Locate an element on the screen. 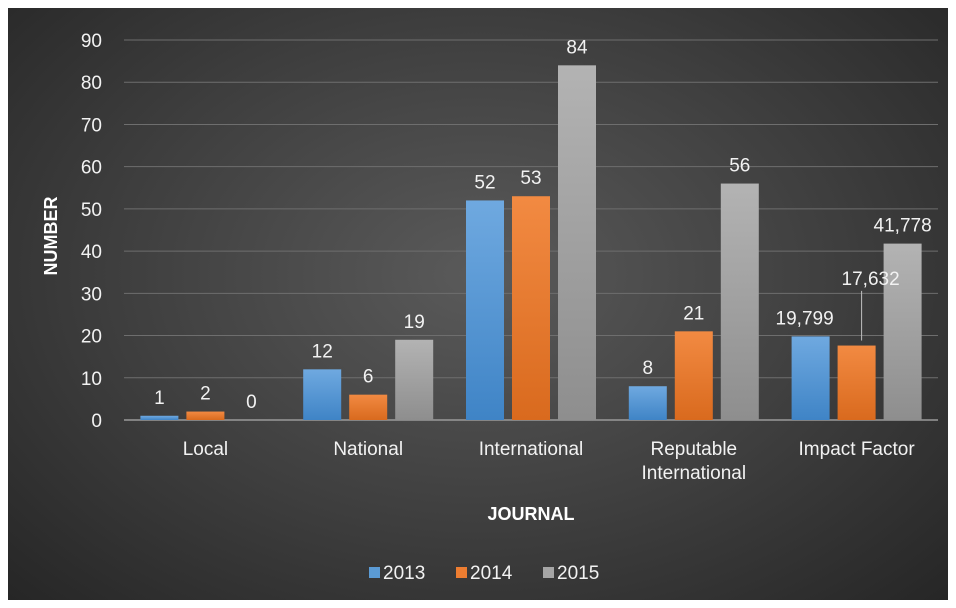  y-axis-ticks: 0 10 20 30 40 50 60 70 80 90 is located at coordinates (91, 231).